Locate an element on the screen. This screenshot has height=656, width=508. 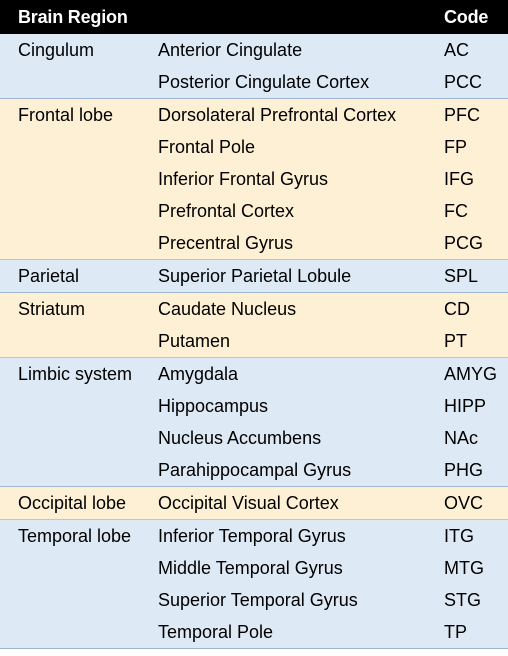
code-cell: IFG is located at coordinates (467, 179).